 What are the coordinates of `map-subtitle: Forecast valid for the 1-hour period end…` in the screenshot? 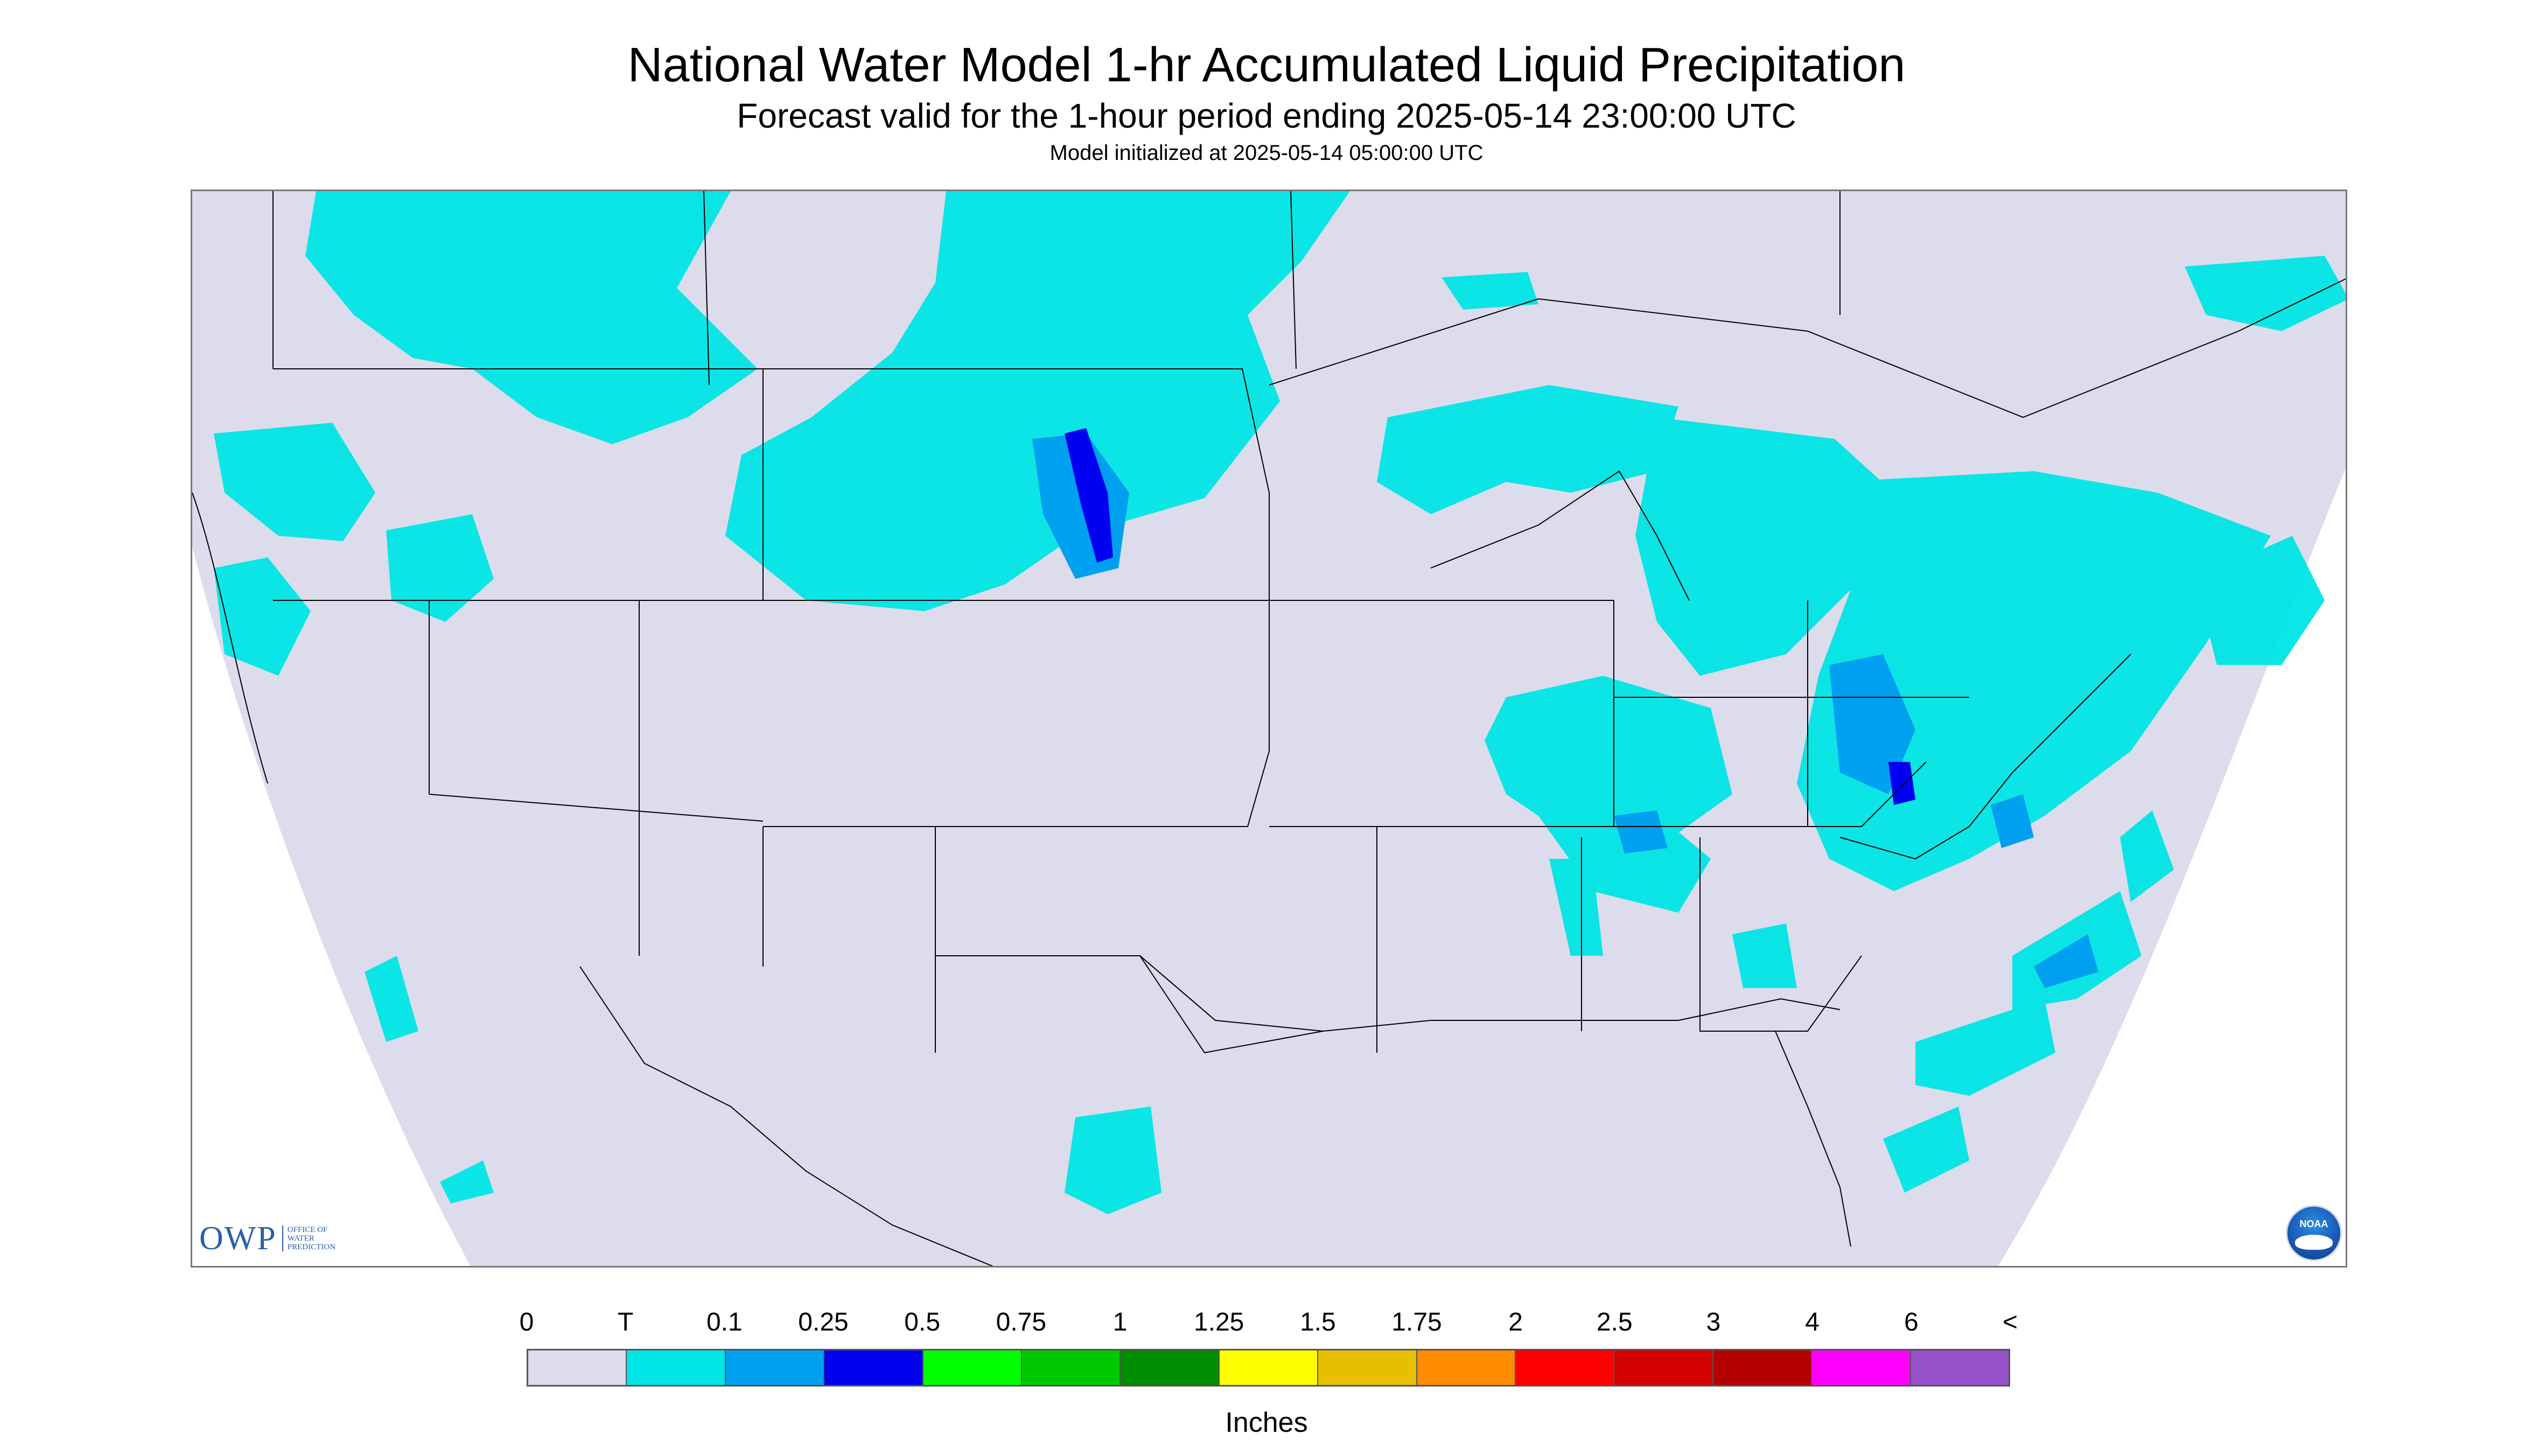 It's located at (1266, 115).